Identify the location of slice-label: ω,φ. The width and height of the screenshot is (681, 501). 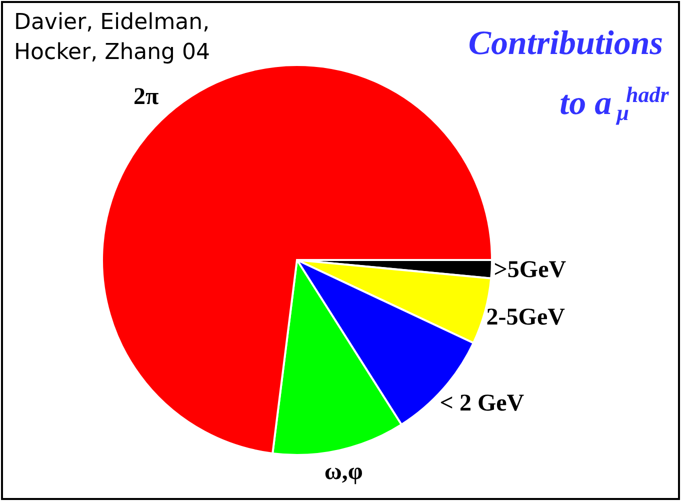
(343, 471).